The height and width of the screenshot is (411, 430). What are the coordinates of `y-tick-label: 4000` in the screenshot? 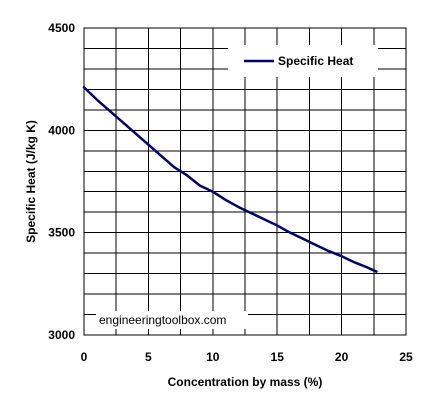 It's located at (61, 130).